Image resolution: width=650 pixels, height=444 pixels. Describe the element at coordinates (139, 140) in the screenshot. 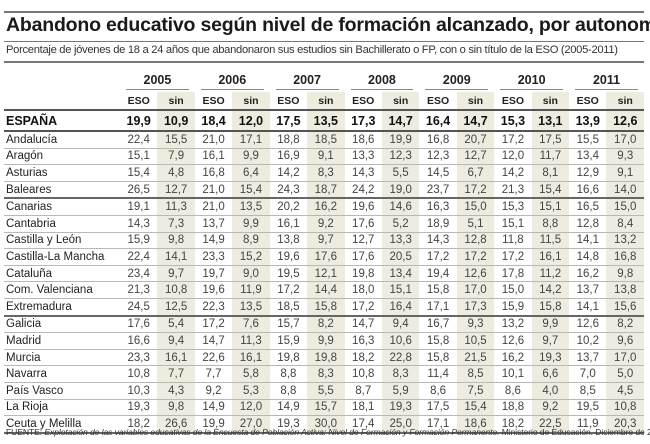

I see `eso-value: 22,4` at that location.